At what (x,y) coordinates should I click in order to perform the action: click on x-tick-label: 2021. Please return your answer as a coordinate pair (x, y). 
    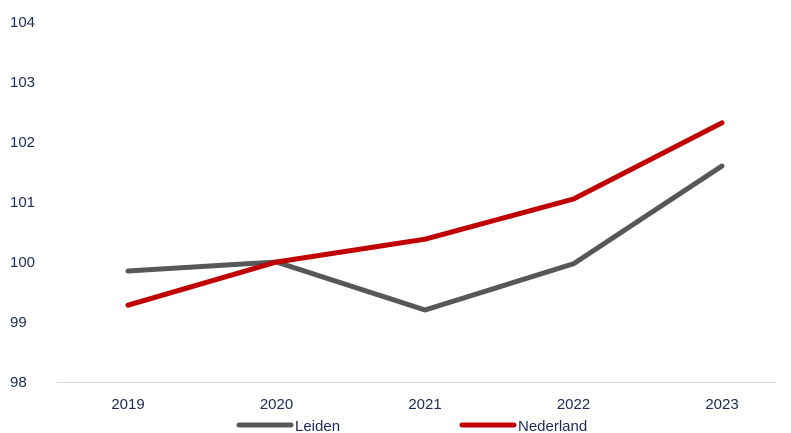
    Looking at the image, I should click on (424, 404).